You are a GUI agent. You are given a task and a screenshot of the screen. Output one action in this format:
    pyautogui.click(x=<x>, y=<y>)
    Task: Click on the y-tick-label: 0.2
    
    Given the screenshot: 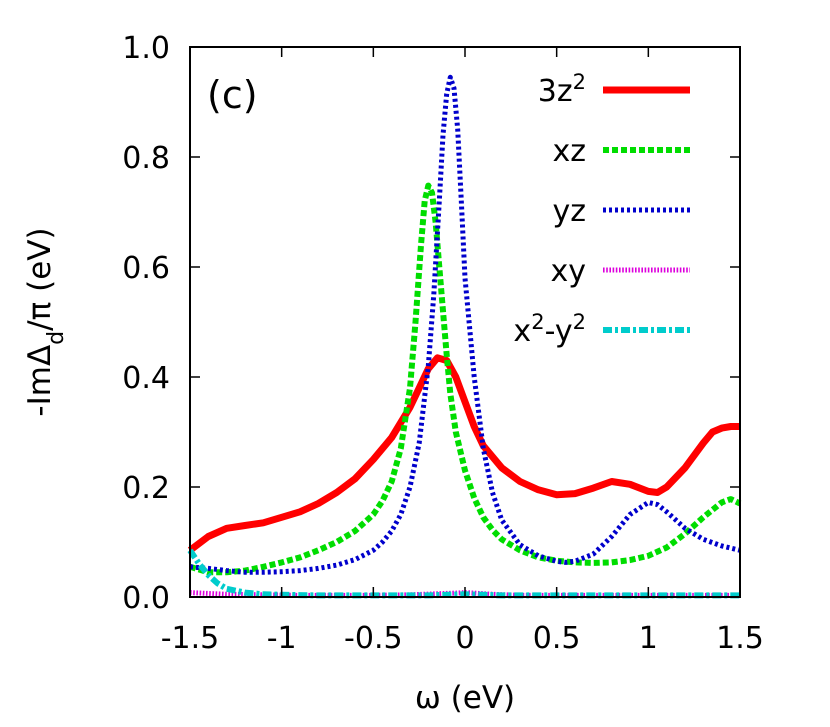 What is the action you would take?
    pyautogui.click(x=146, y=488)
    